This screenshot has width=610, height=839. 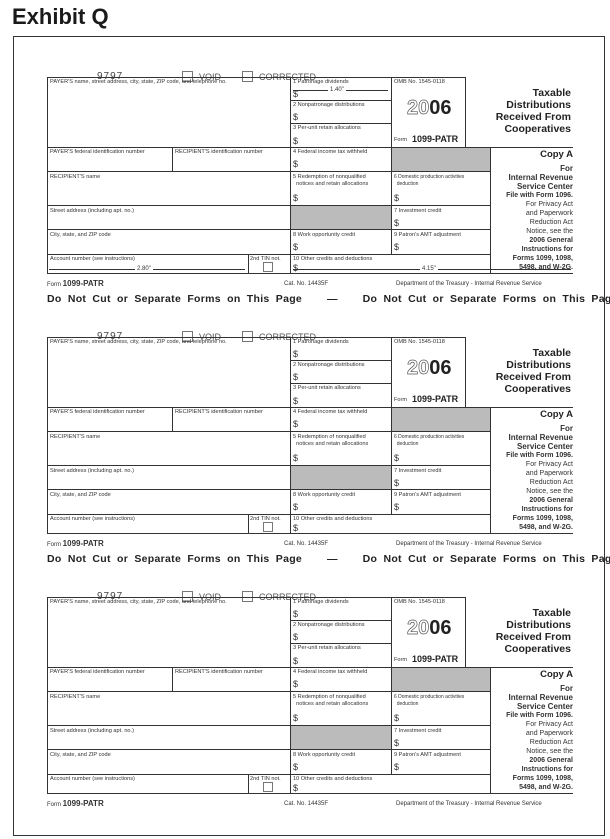 I want to click on box2-label: 2 Nonpatronage distributions, so click(x=329, y=625).